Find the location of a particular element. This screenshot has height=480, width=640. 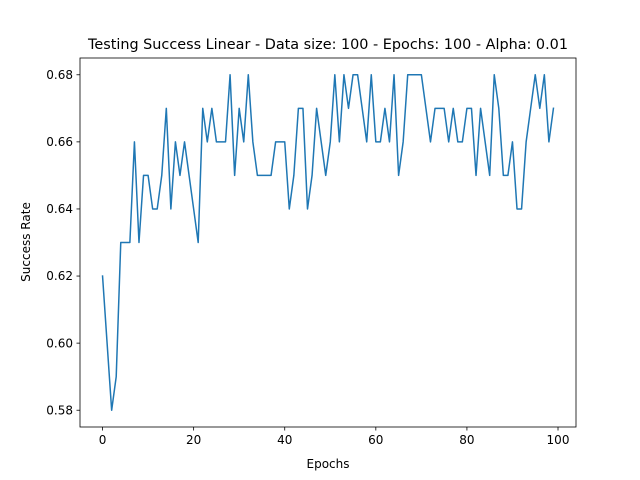

y-tick-label: 0.58 is located at coordinates (59, 410).